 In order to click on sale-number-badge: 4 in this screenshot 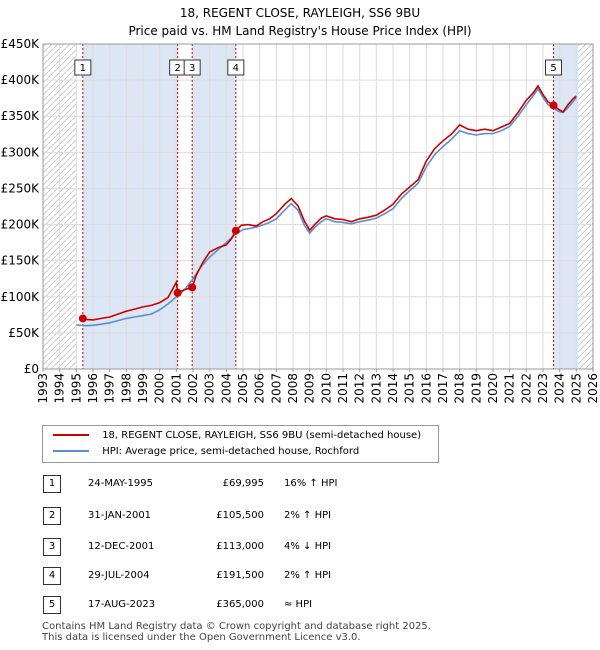, I will do `click(52, 576)`.